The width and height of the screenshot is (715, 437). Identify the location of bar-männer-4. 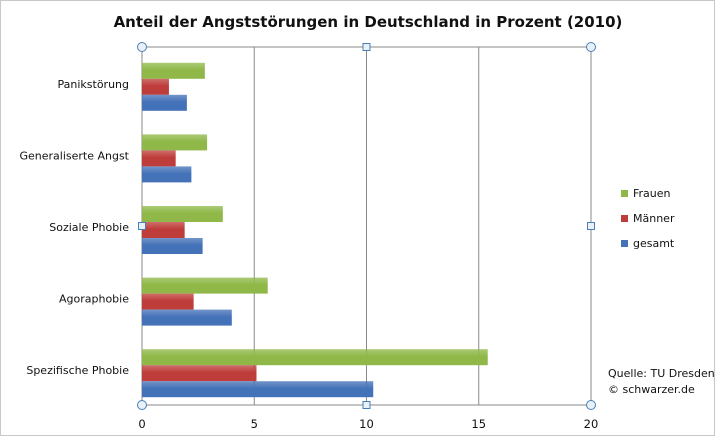
(199, 373).